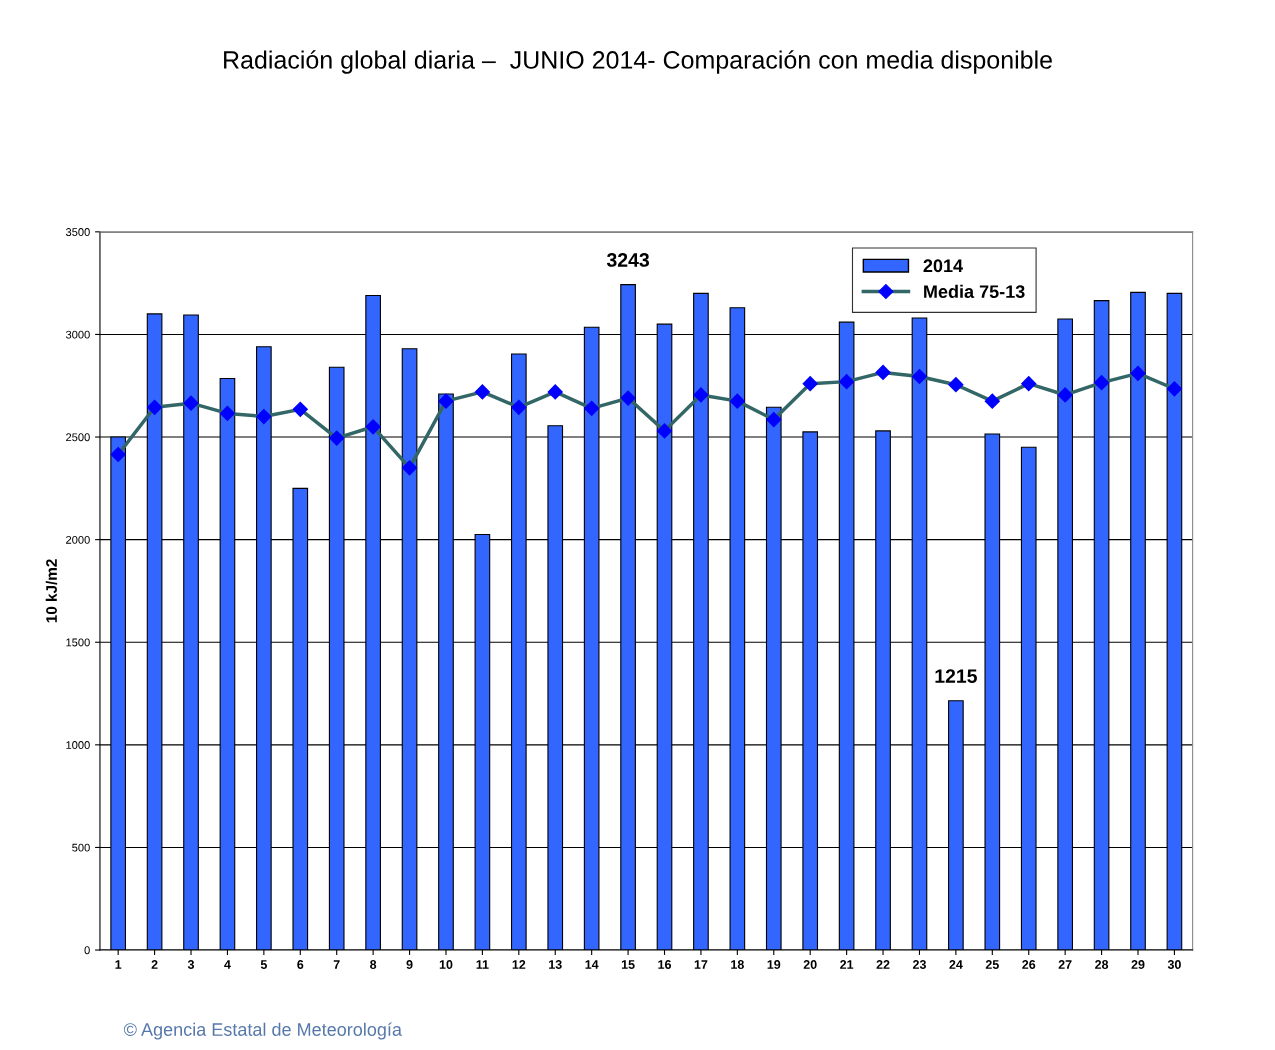 This screenshot has height=1050, width=1275. Describe the element at coordinates (77, 334) in the screenshot. I see `y-tick-label: 3000` at that location.